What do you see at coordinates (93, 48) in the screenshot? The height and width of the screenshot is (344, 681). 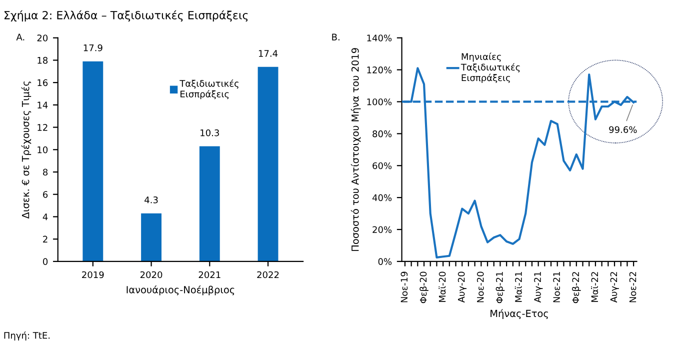 I see `data-label: 17.9` at bounding box center [93, 48].